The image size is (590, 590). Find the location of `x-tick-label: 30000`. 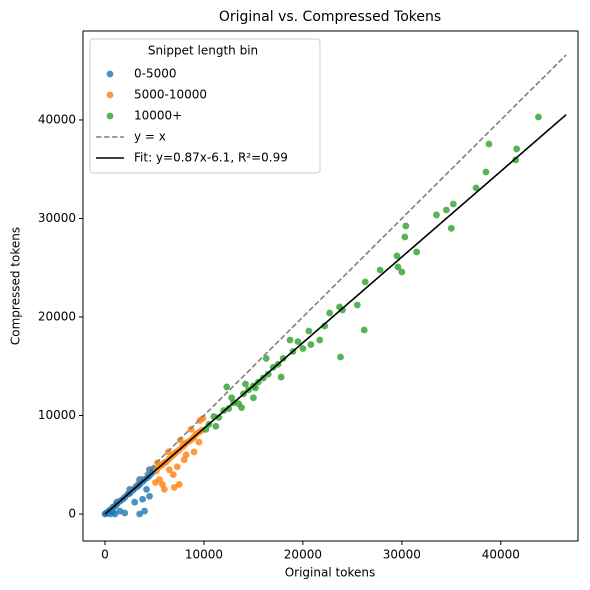

x-tick-label: 30000 is located at coordinates (402, 555).